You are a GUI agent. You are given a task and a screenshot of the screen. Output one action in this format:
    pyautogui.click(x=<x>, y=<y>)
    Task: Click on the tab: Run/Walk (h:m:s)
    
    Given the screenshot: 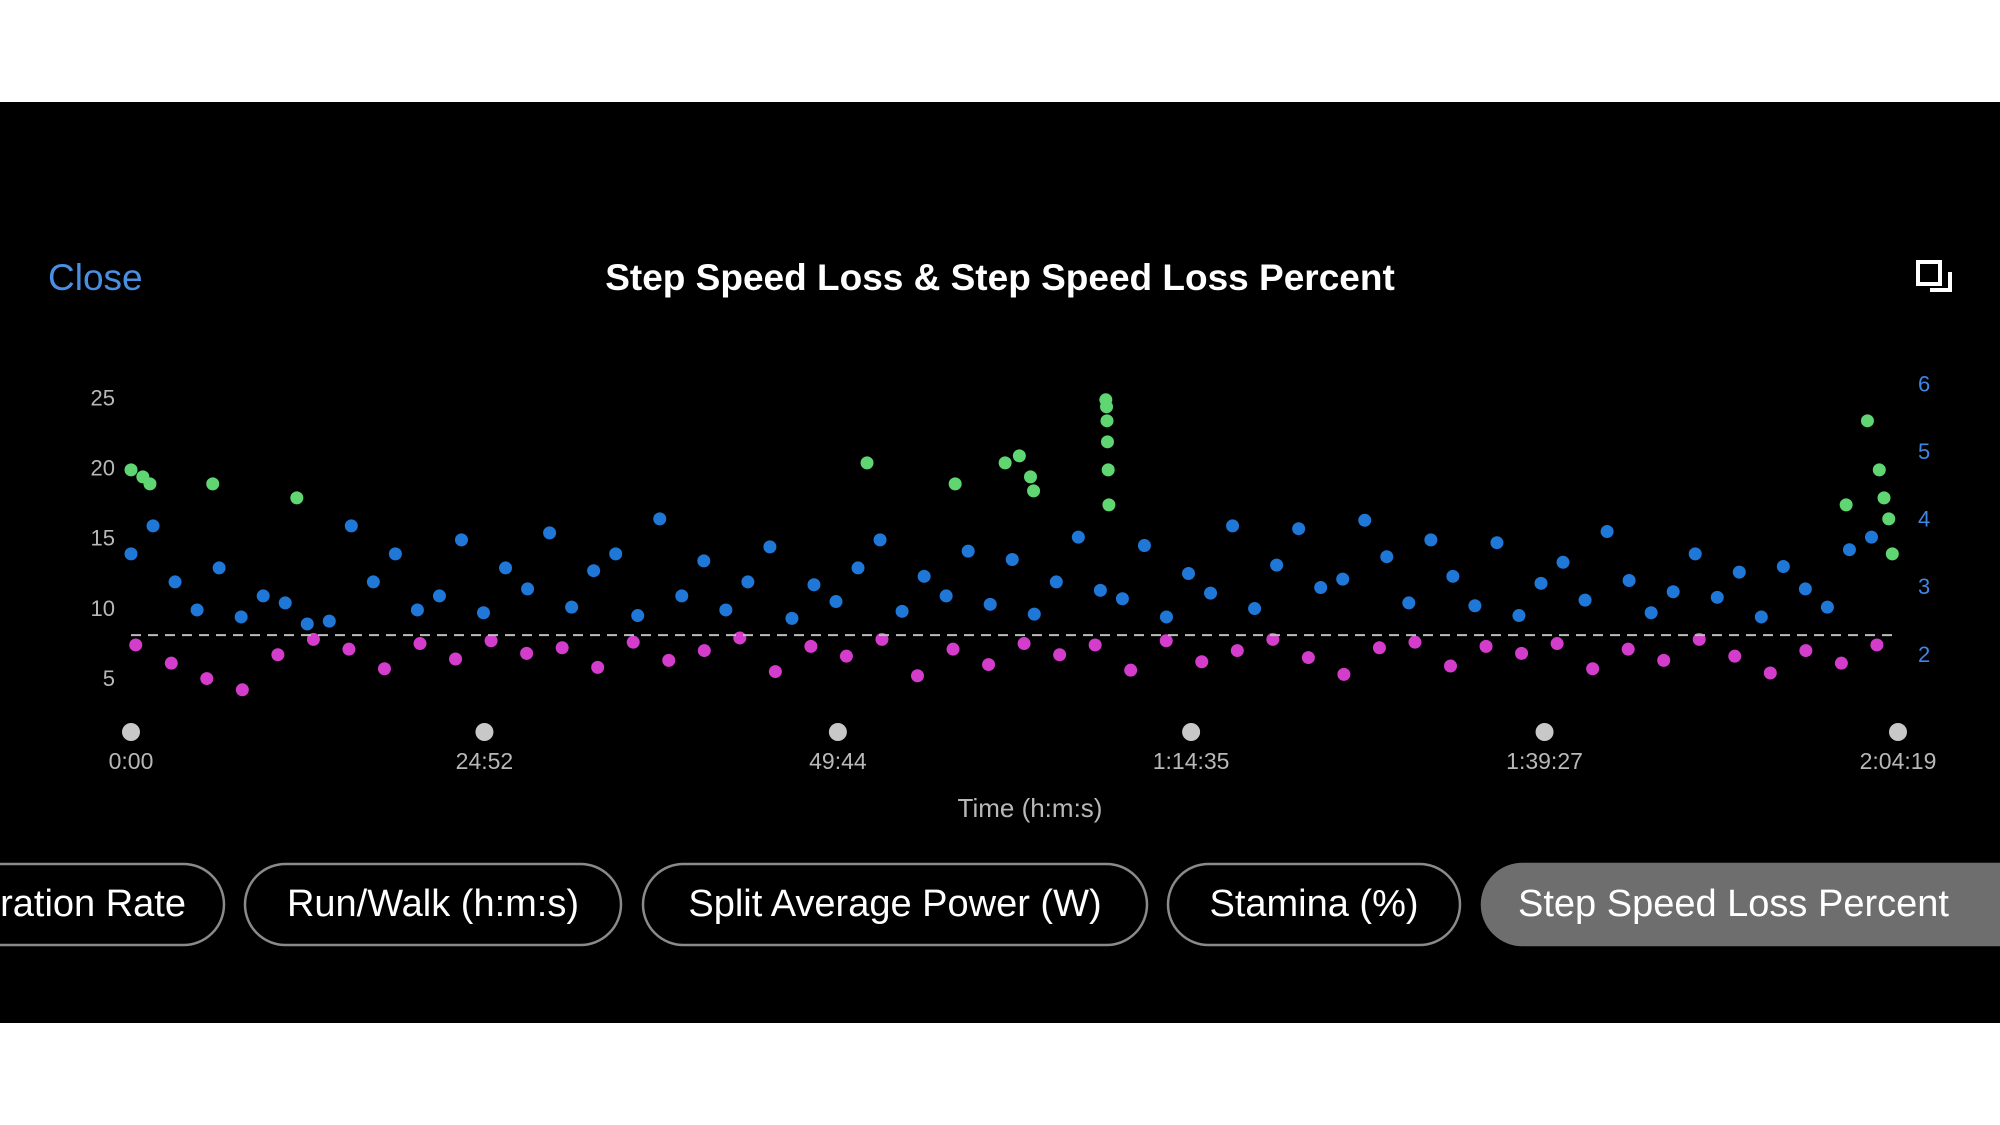 What is the action you would take?
    pyautogui.click(x=433, y=904)
    